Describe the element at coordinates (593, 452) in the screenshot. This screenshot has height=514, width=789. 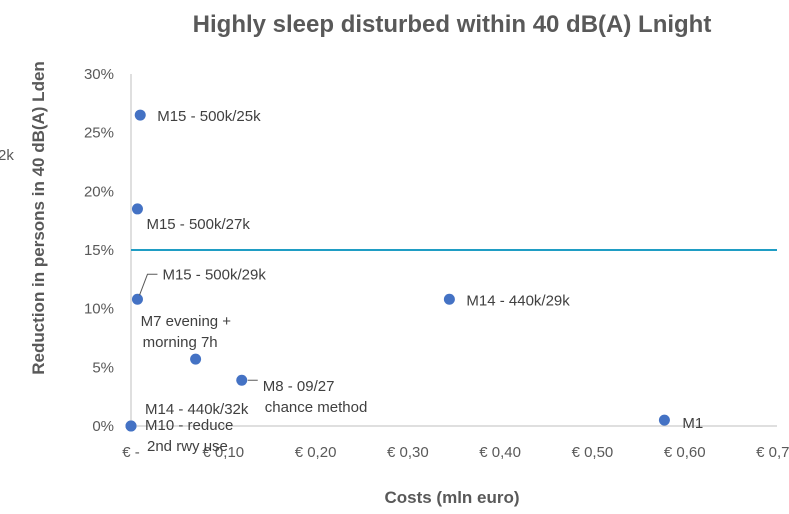
I see `x-tick-label: € 0,50` at that location.